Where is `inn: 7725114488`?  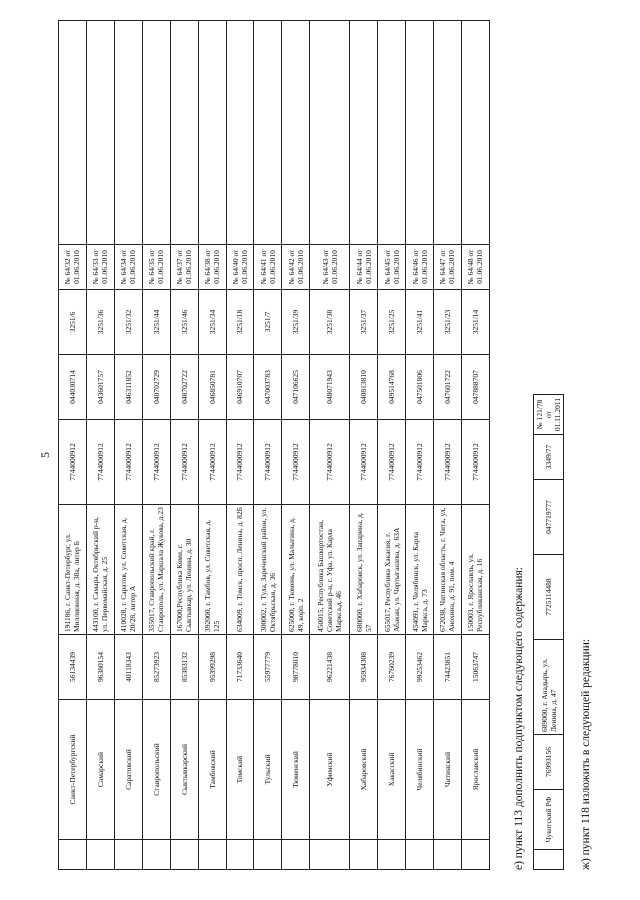 inn: 7725114488 is located at coordinates (548, 597).